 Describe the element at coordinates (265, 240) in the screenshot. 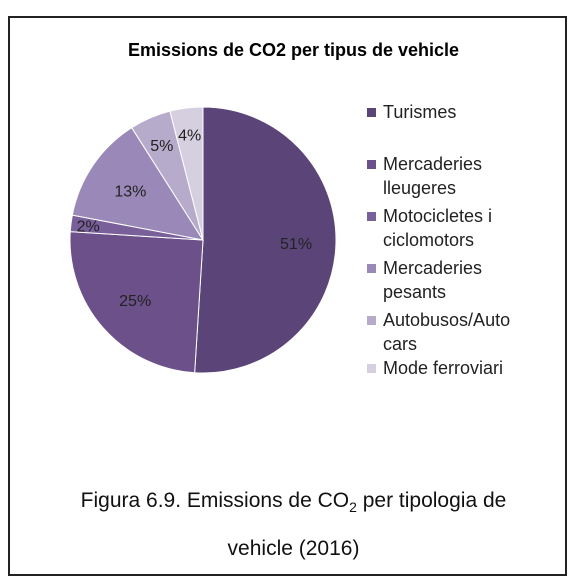

I see `pie-slice-turismes` at that location.